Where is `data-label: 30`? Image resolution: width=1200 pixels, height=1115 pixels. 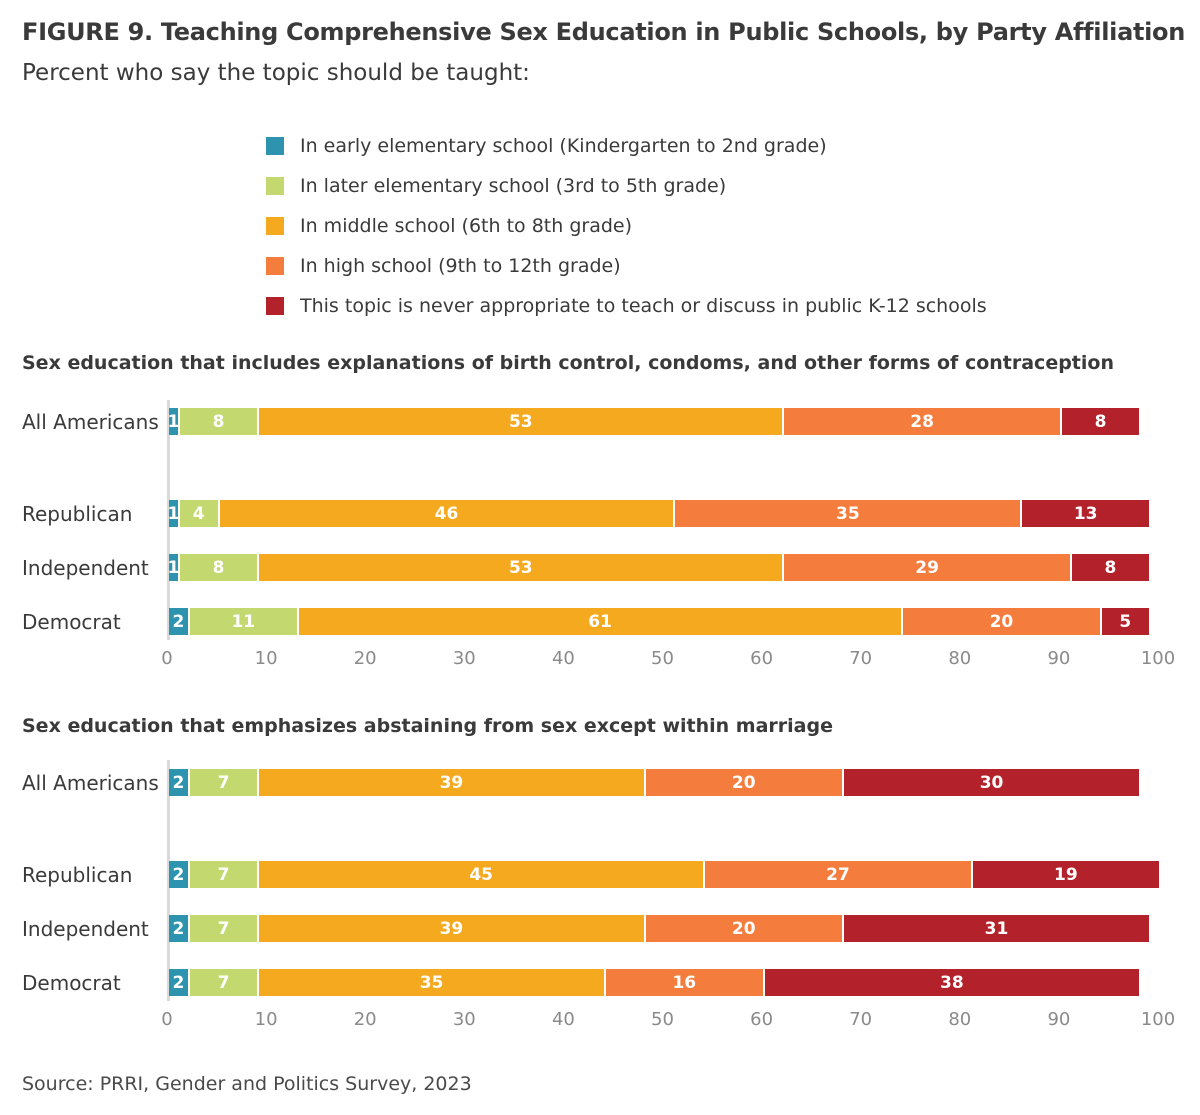
data-label: 30 is located at coordinates (991, 782).